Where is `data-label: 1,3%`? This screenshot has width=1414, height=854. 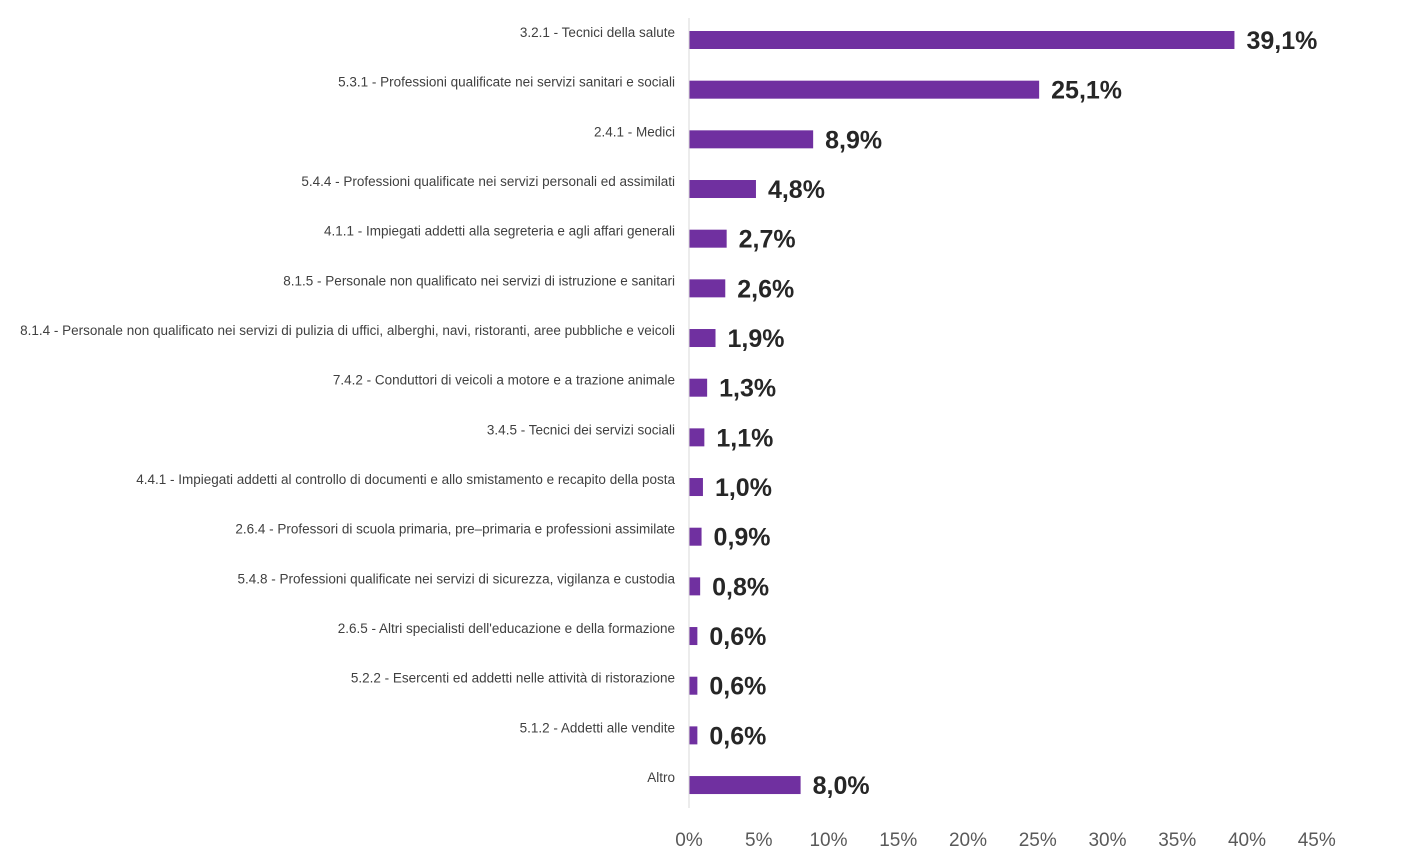 data-label: 1,3% is located at coordinates (747, 389).